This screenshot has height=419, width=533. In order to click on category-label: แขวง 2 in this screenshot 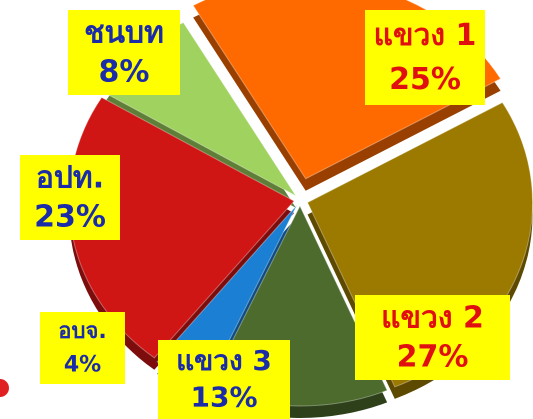, I will do `click(432, 317)`.